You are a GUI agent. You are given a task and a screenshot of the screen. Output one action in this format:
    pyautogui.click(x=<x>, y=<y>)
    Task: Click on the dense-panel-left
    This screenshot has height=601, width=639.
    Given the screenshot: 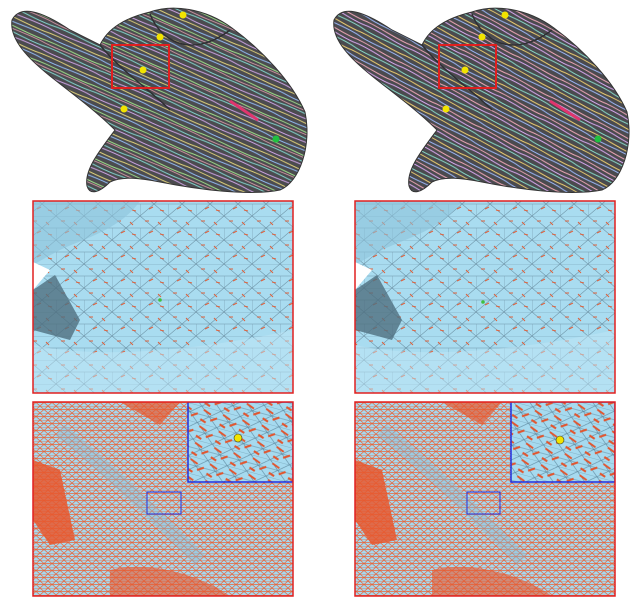 What is the action you would take?
    pyautogui.click(x=163, y=499)
    